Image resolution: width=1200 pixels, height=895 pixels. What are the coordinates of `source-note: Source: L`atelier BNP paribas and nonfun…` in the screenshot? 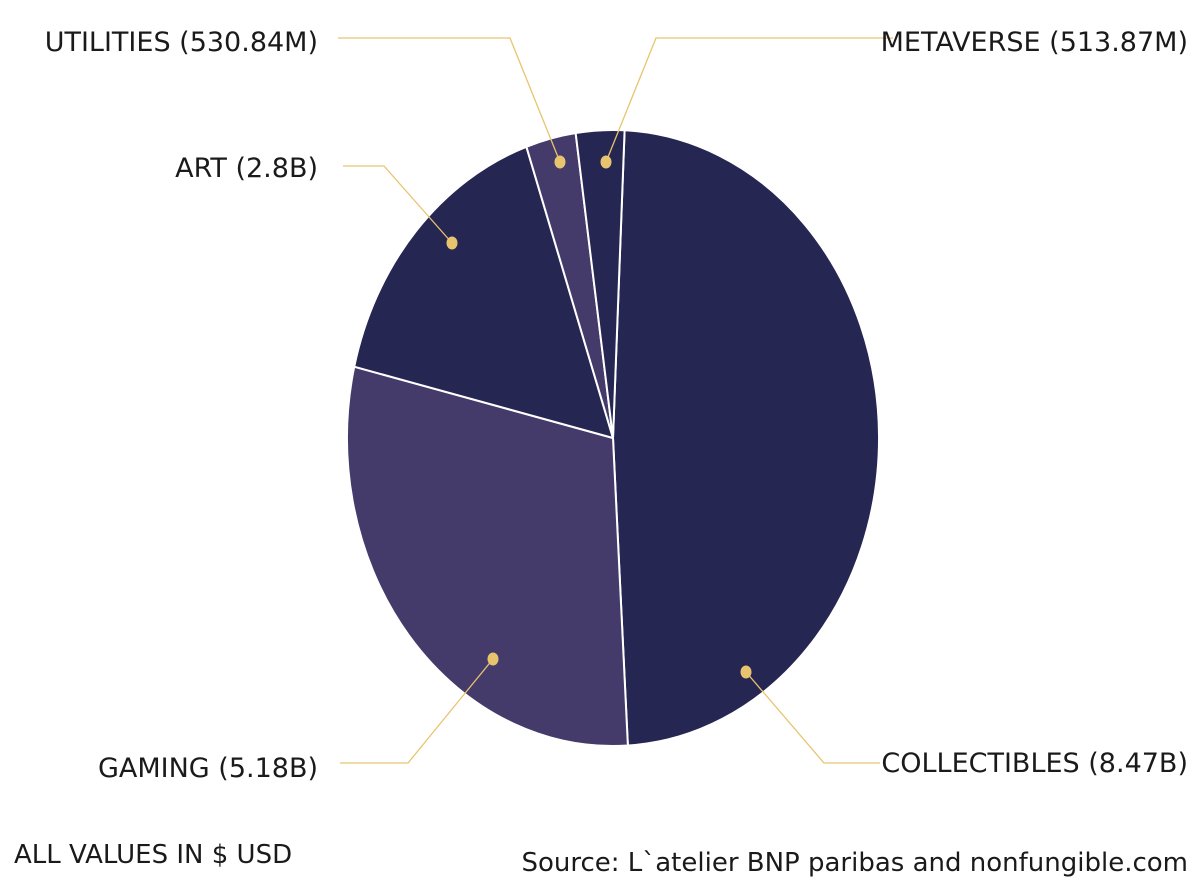 It's located at (854, 863).